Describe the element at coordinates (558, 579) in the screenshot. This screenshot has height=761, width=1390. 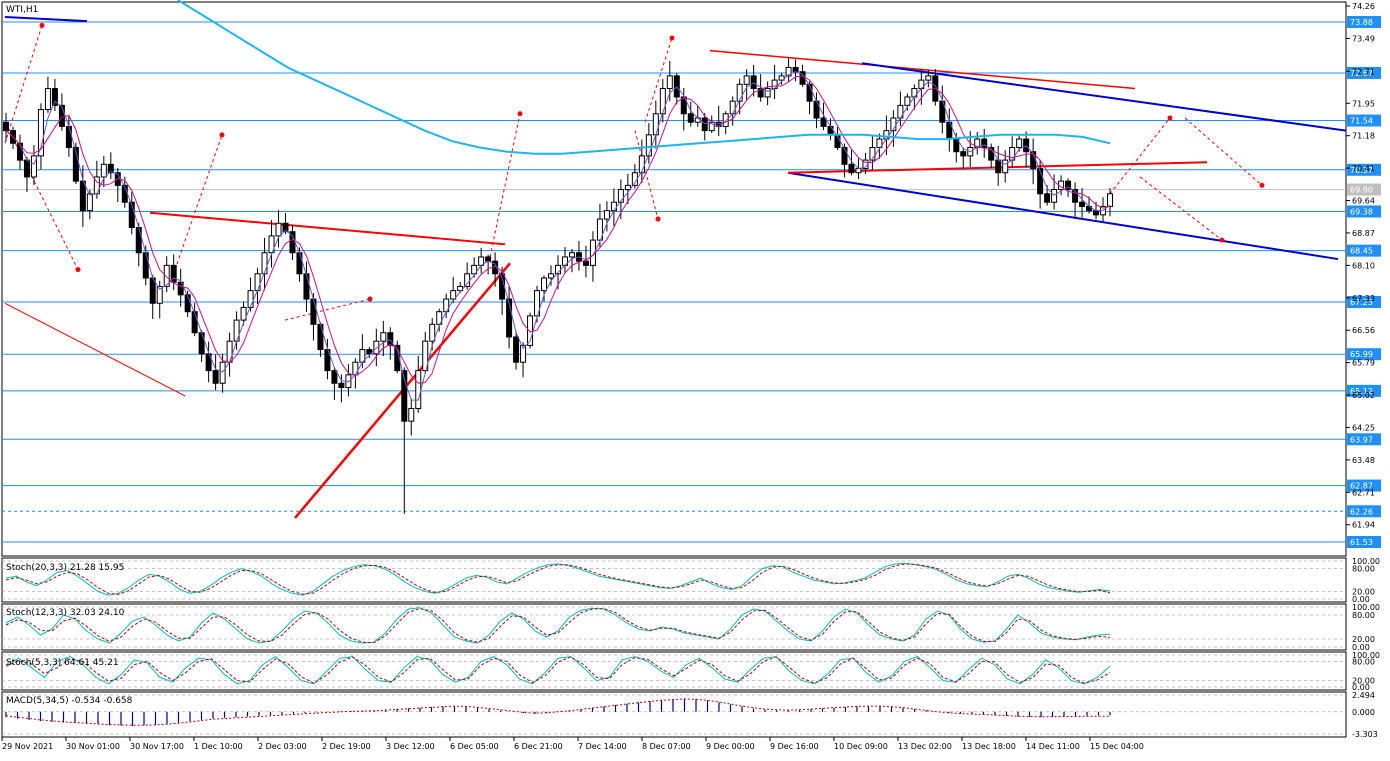
I see `stoch-signal-line` at that location.